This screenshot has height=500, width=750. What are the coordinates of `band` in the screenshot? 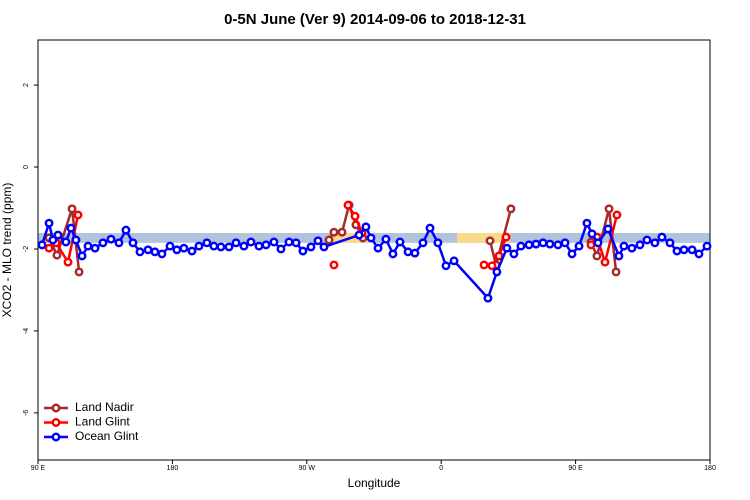 It's located at (483, 237).